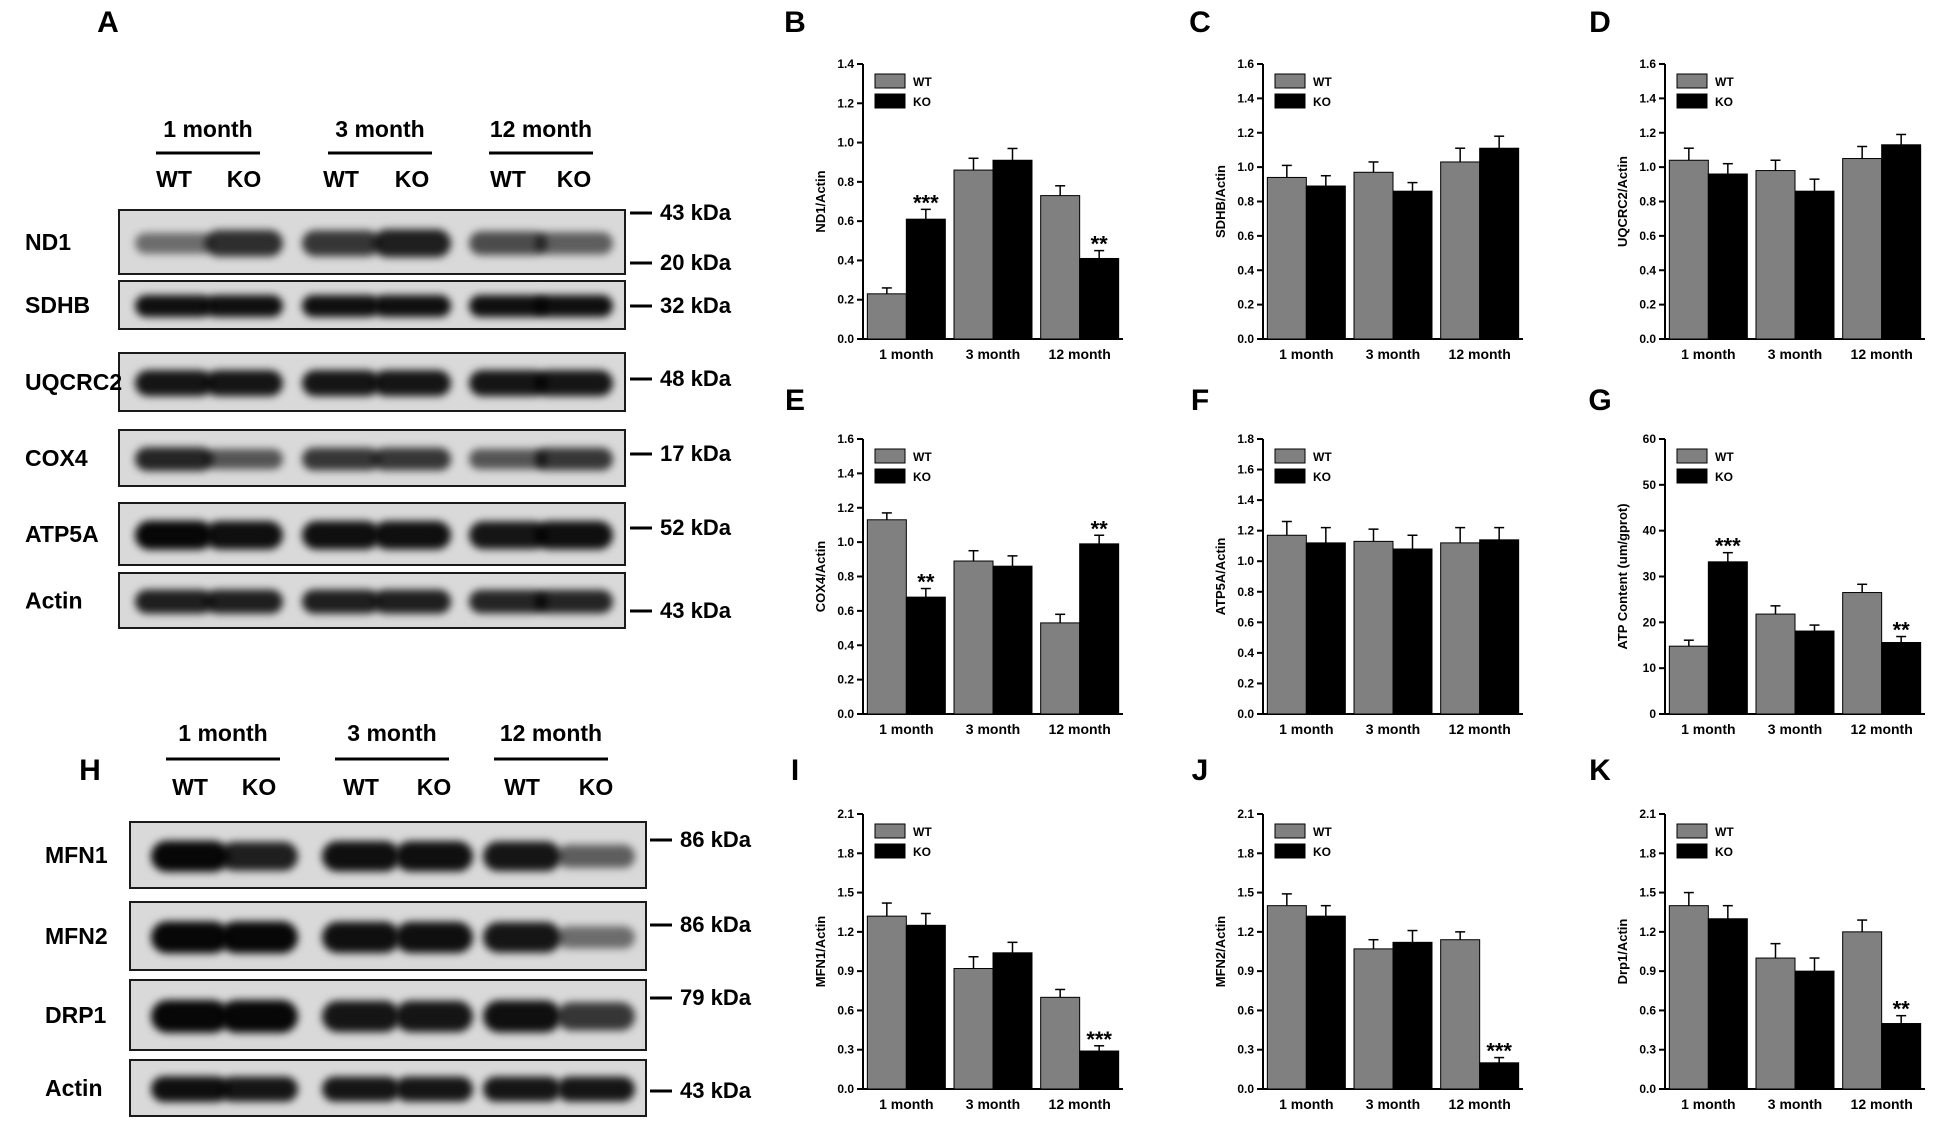 This screenshot has width=1950, height=1129. I want to click on y-tick-label: 50, so click(1650, 485).